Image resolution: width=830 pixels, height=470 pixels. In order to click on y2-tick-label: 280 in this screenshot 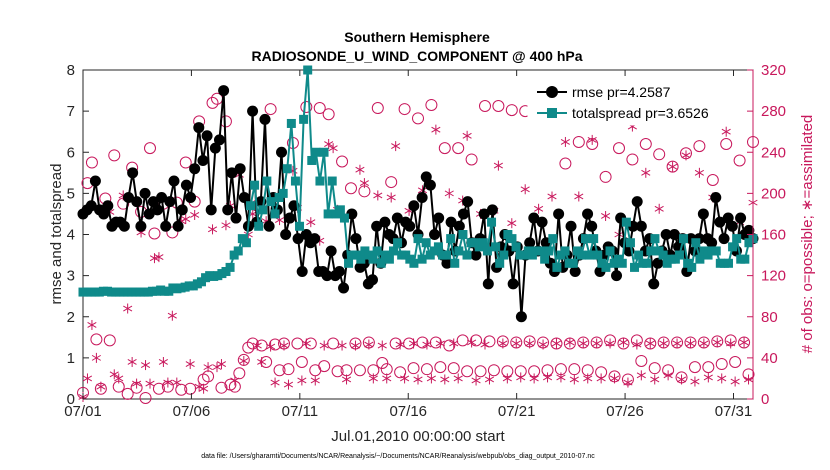, I will do `click(773, 111)`.